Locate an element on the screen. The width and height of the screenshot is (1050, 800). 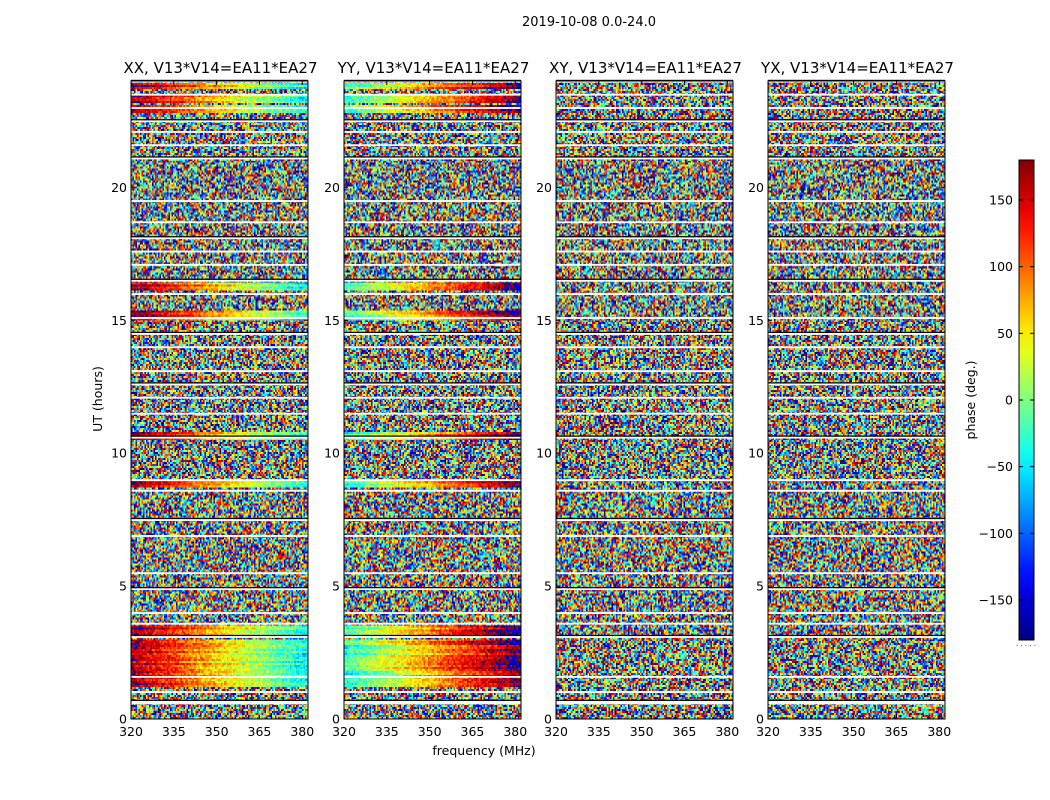
colorbar-tick-label: 50 is located at coordinates (1005, 333).